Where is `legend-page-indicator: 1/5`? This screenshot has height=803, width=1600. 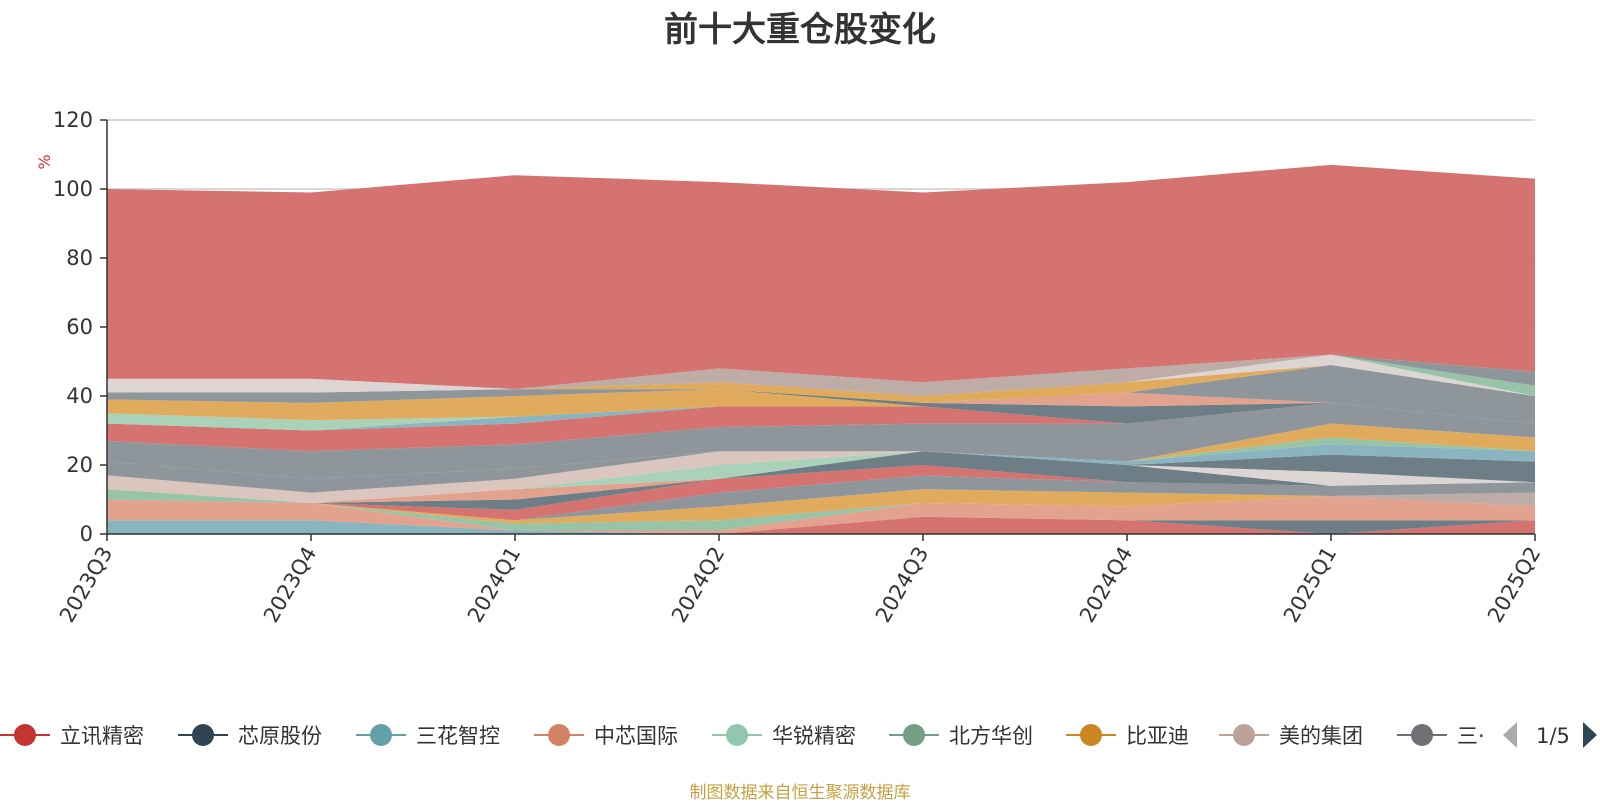 legend-page-indicator: 1/5 is located at coordinates (1553, 736).